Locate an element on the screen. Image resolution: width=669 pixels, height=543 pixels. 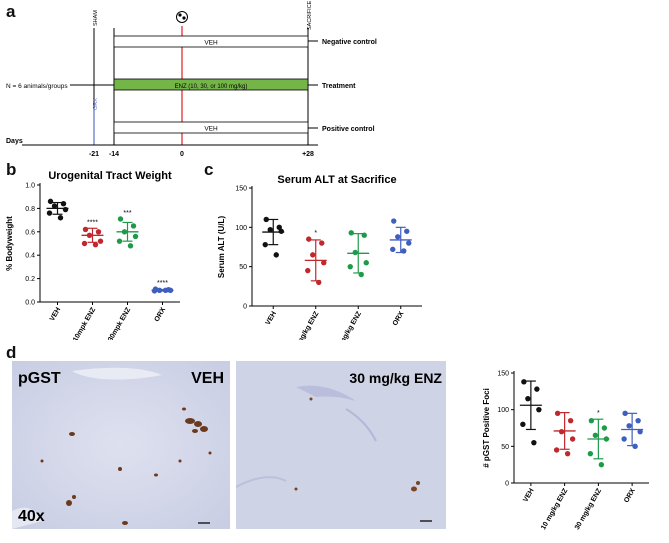
day-tick-label: +28 is located at coordinates (308, 154).